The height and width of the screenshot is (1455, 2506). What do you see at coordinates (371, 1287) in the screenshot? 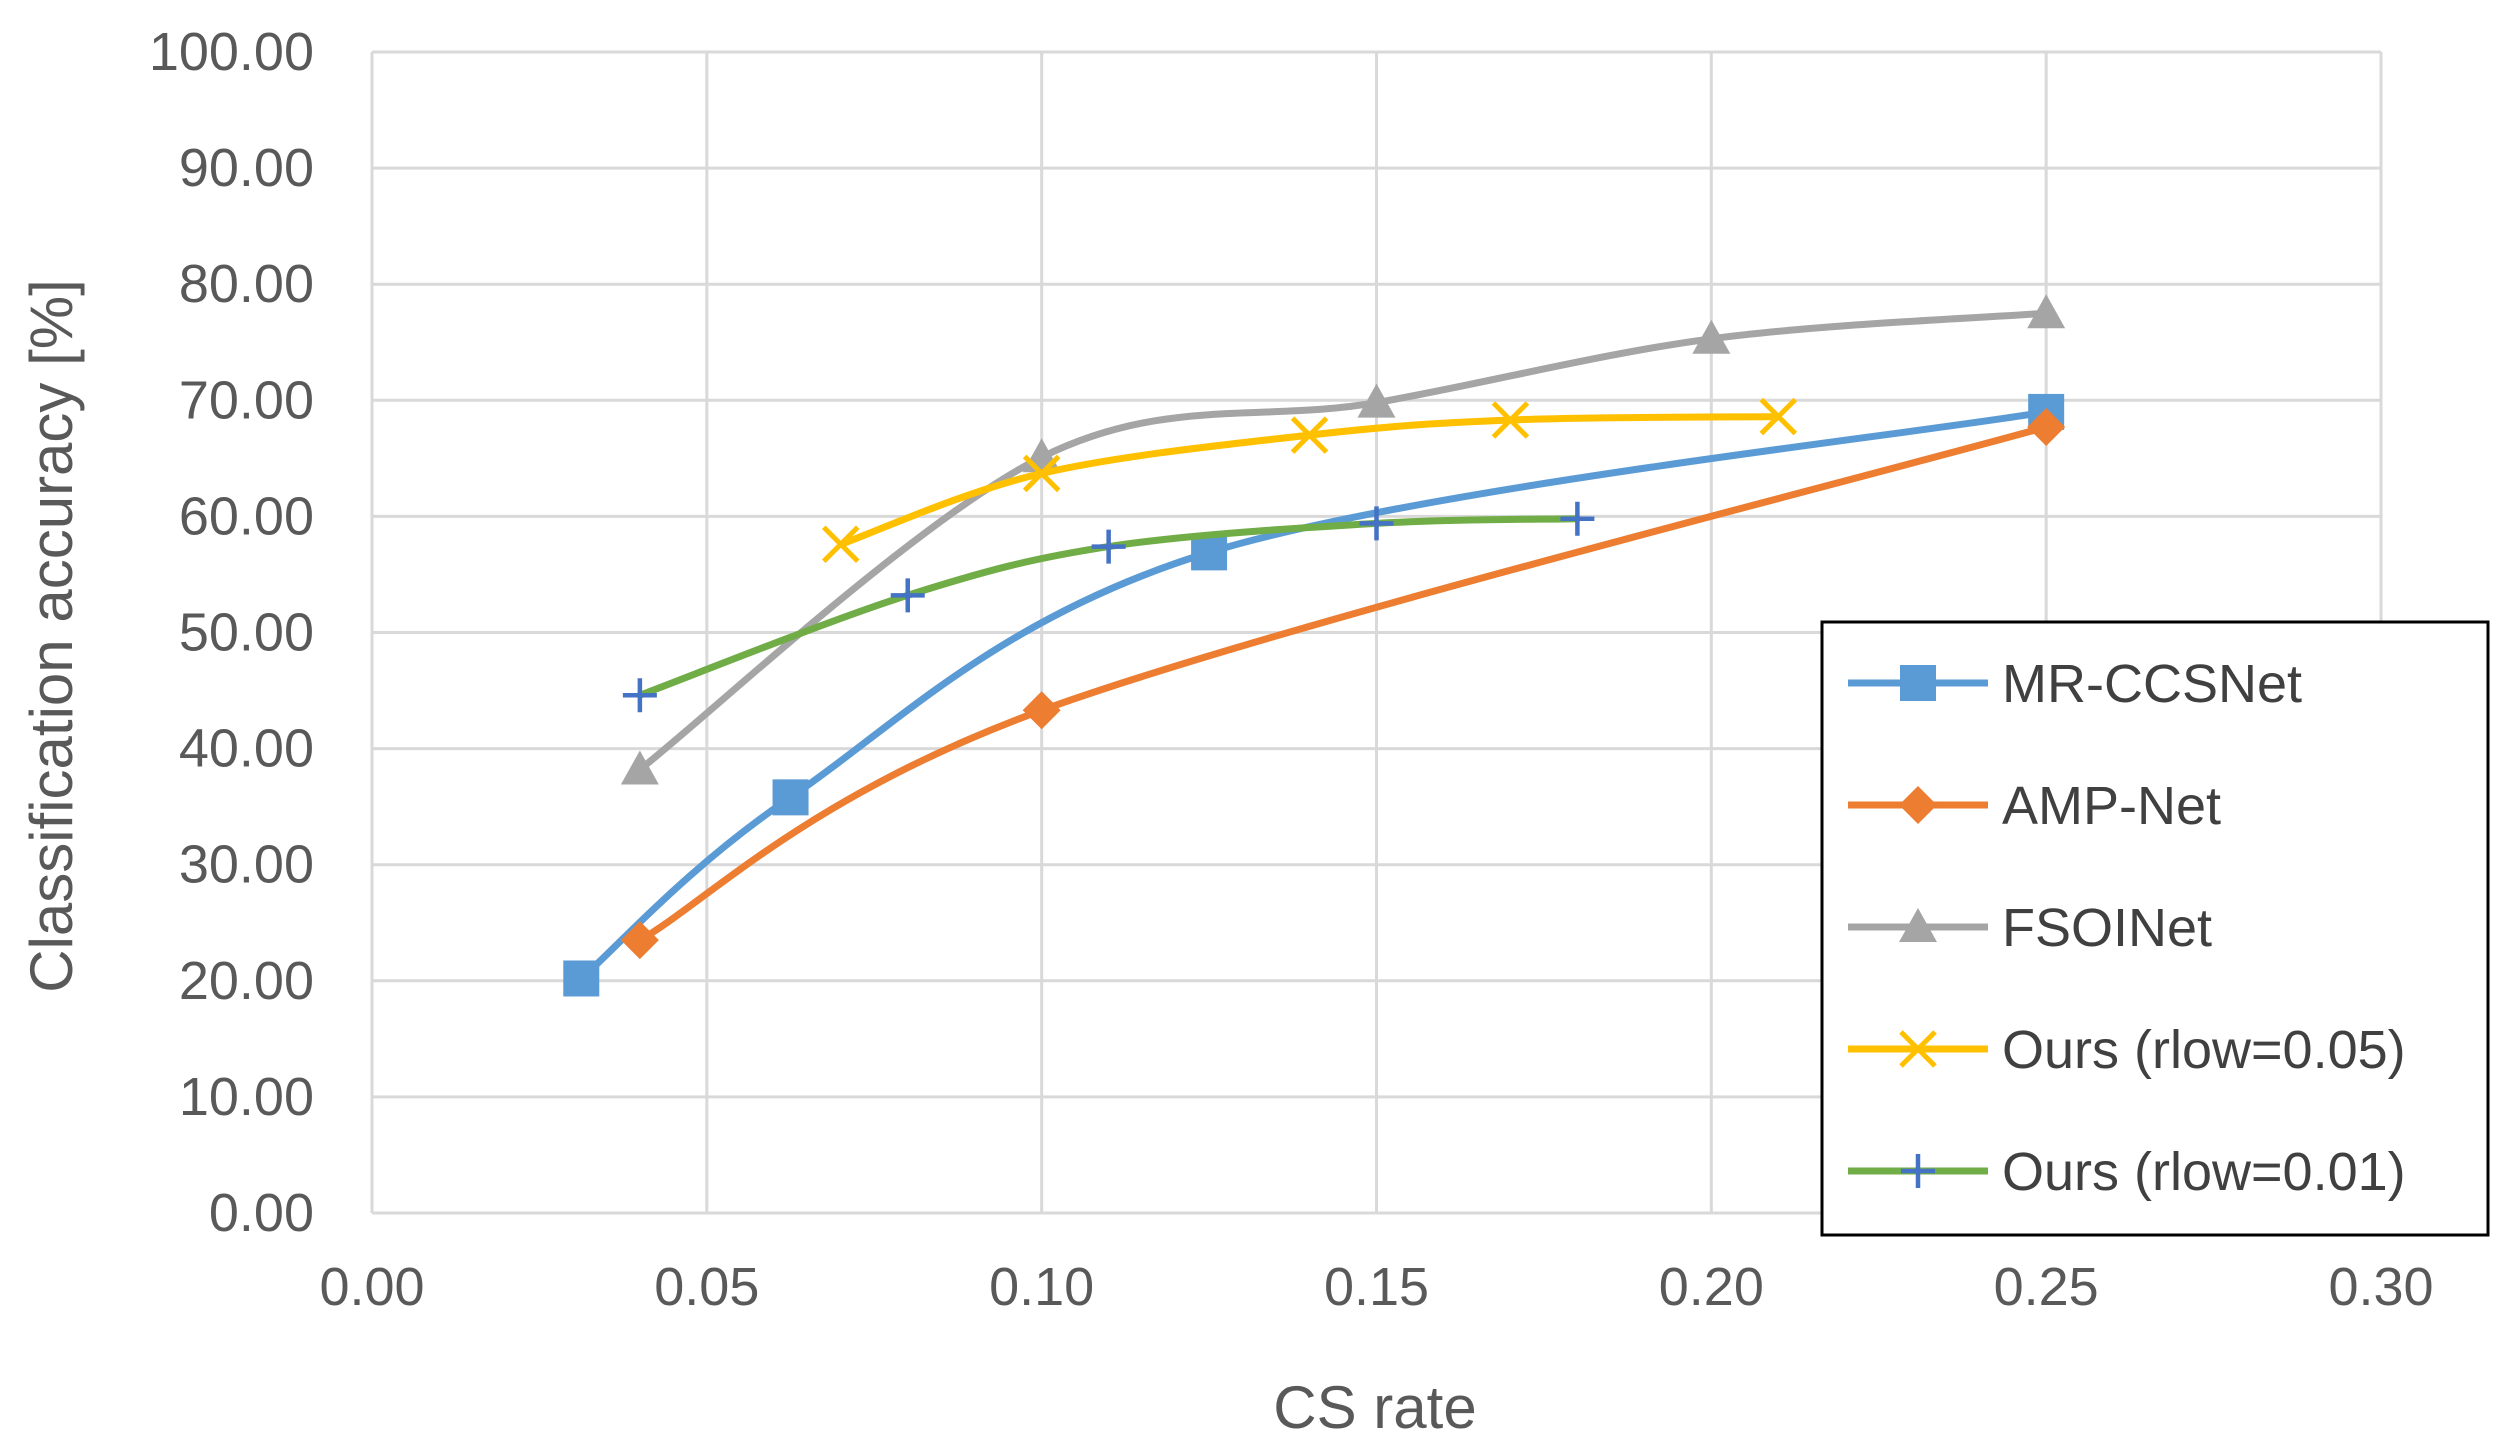
I see `x-tick-label: 0.00` at bounding box center [371, 1287].